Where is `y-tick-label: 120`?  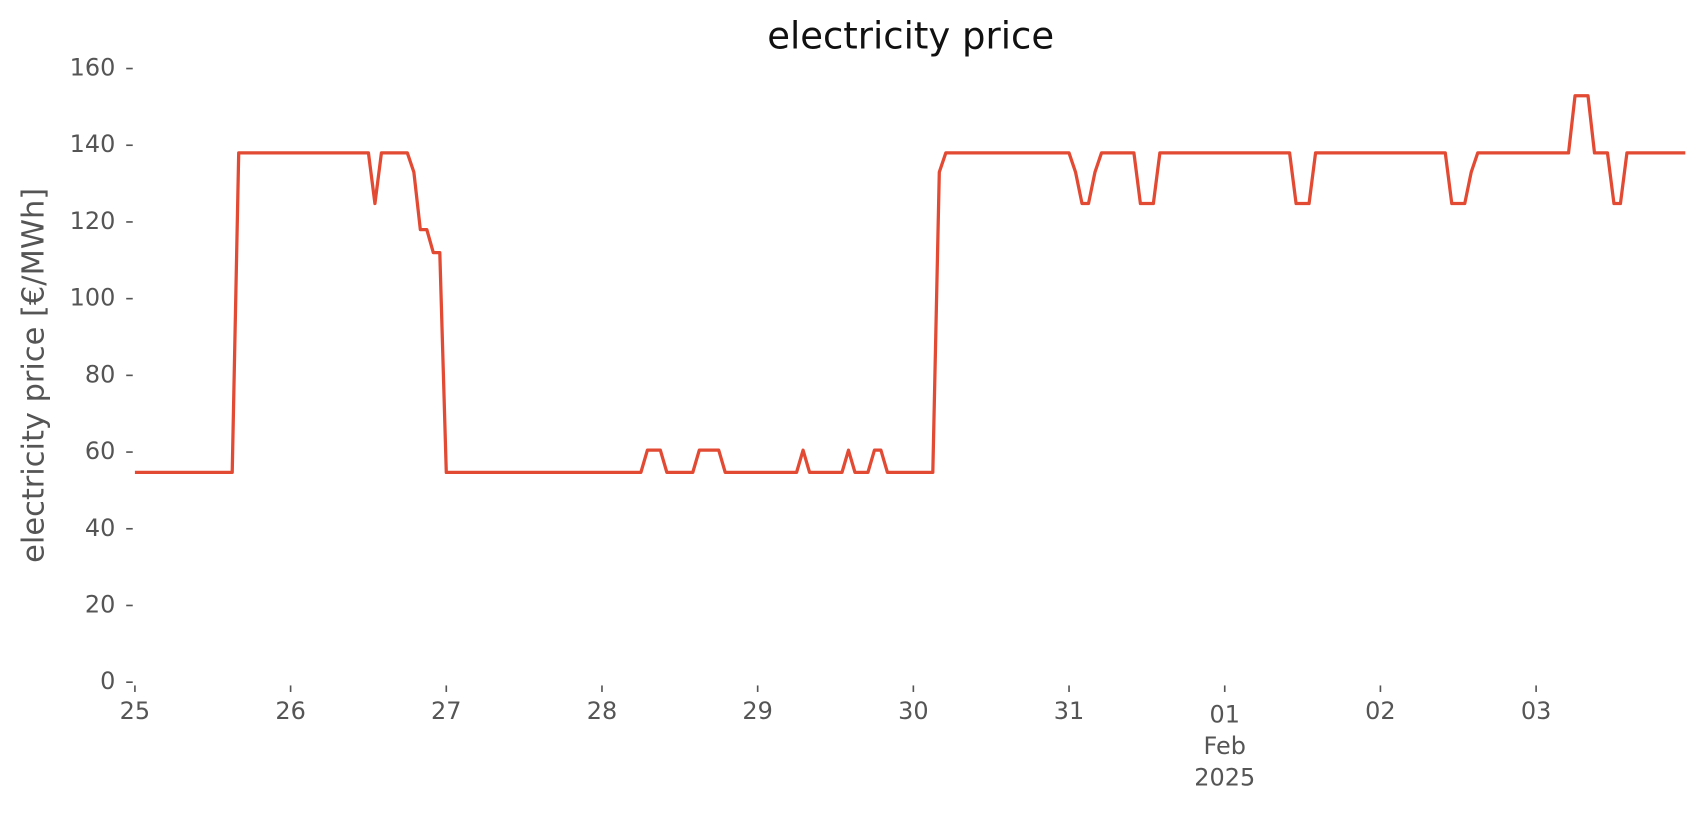
y-tick-label: 120 is located at coordinates (93, 221).